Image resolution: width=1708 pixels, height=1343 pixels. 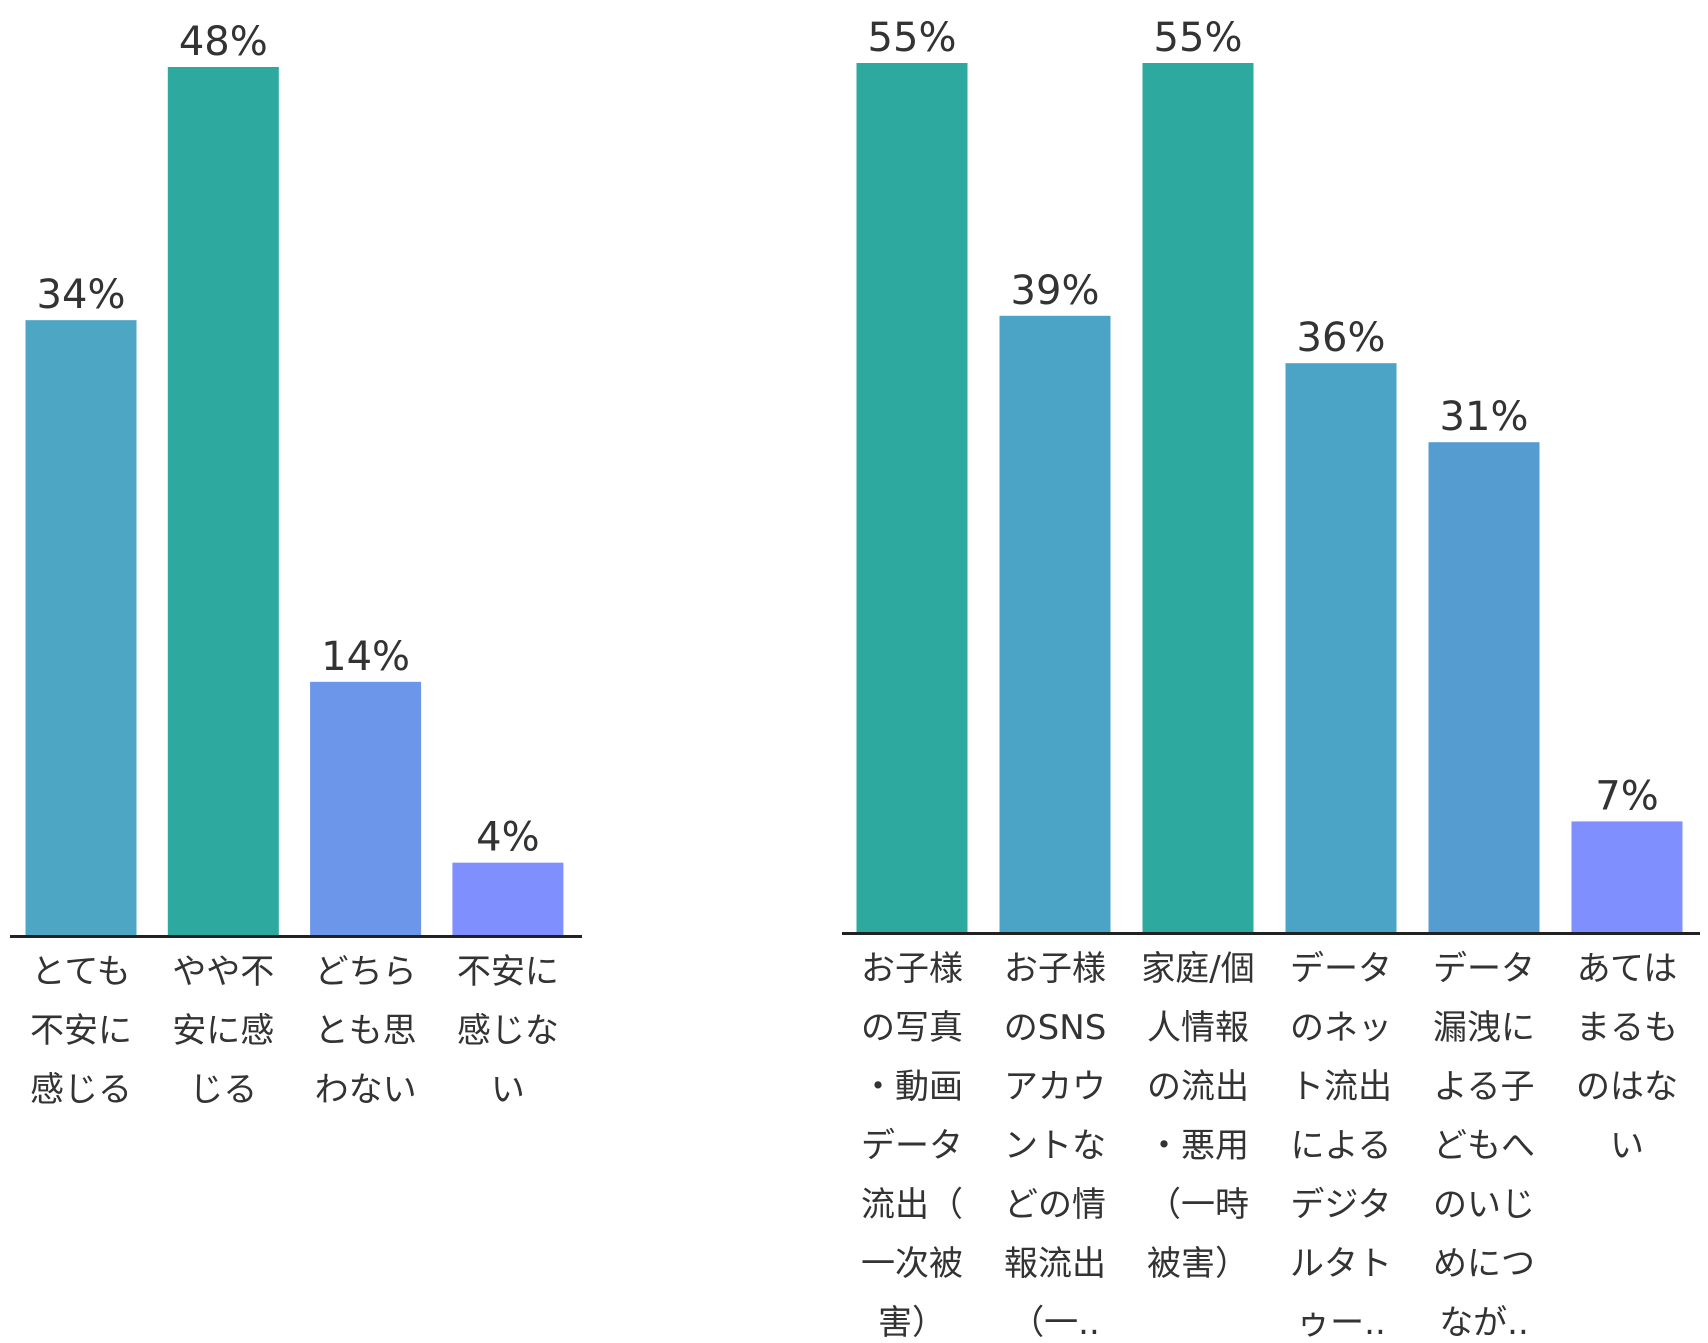 What do you see at coordinates (1197, 969) in the screenshot?
I see `x-tick-label-line: 家庭/個` at bounding box center [1197, 969].